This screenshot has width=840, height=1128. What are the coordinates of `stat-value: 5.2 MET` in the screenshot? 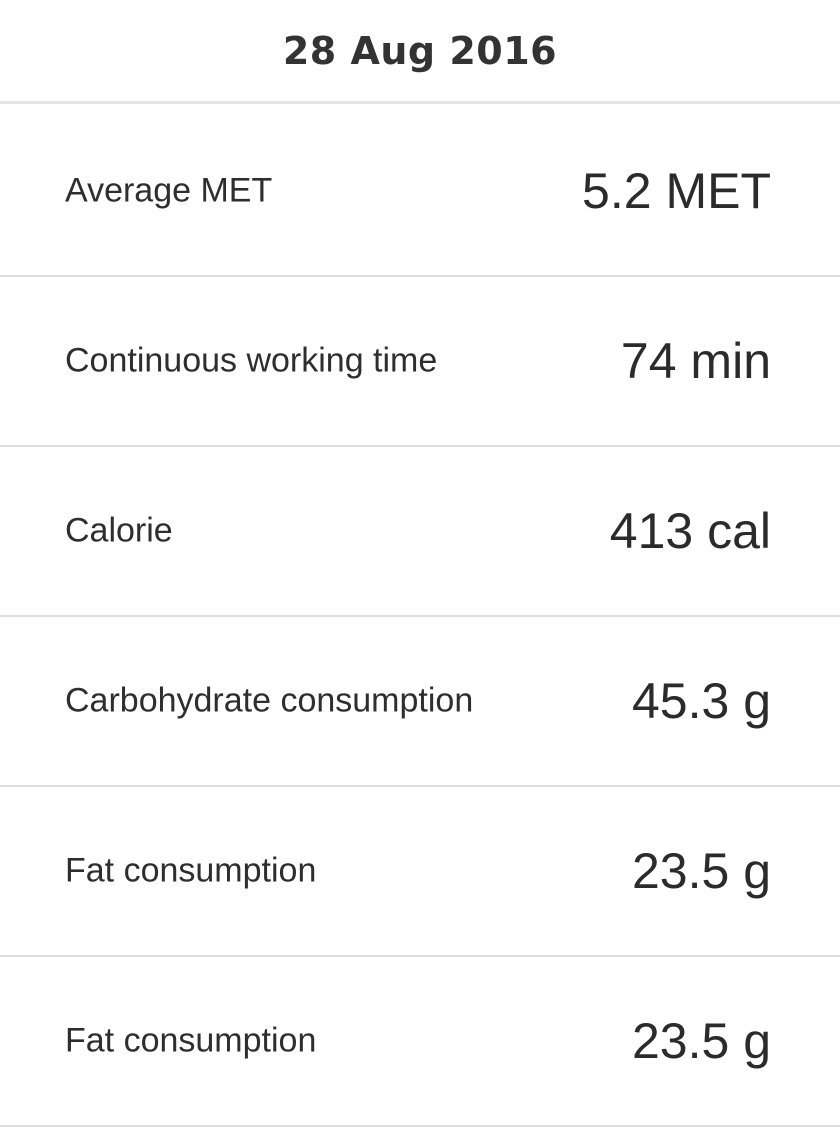 It's located at (676, 191).